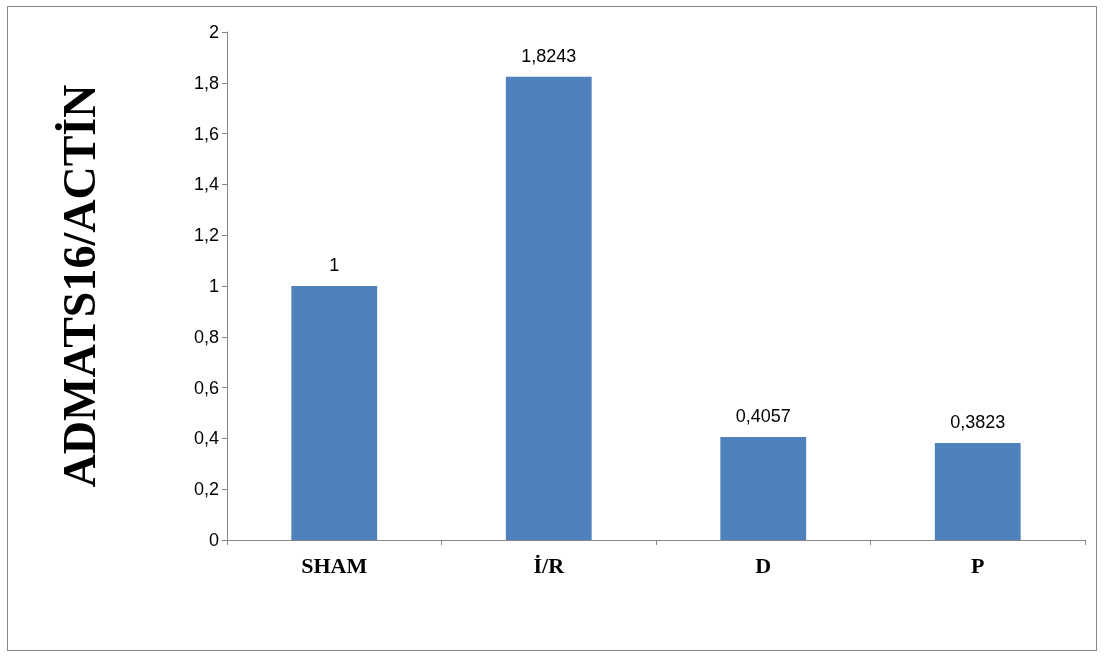  Describe the element at coordinates (206, 184) in the screenshot. I see `y-tick-label: 1,4` at that location.